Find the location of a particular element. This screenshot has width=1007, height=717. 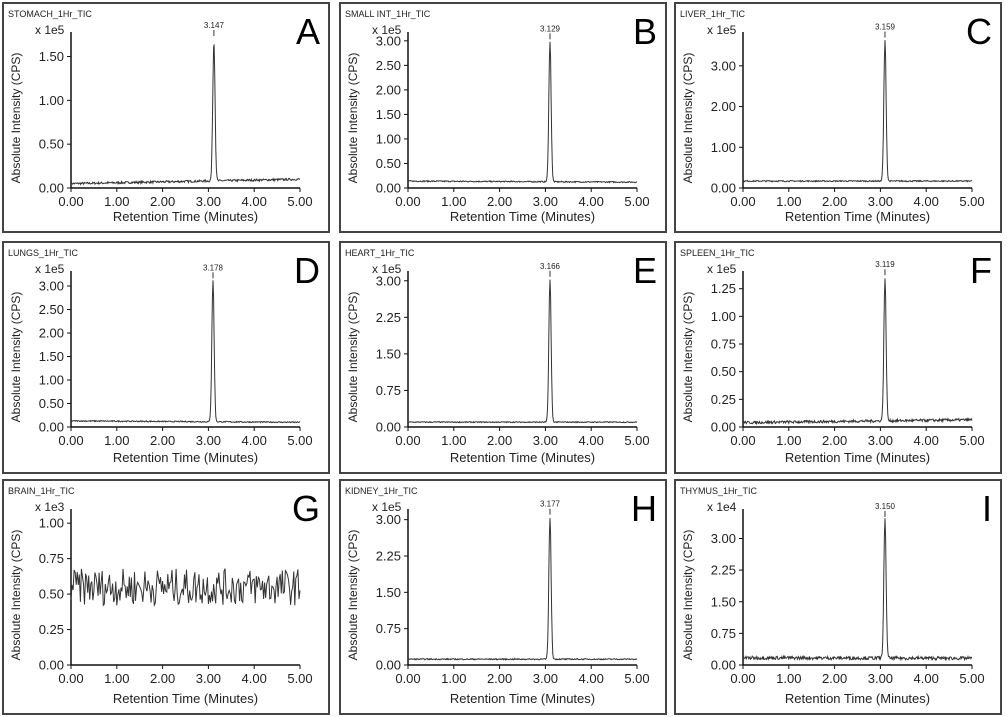

chart-title: SPLEEN_1Hr_TIC is located at coordinates (717, 253).